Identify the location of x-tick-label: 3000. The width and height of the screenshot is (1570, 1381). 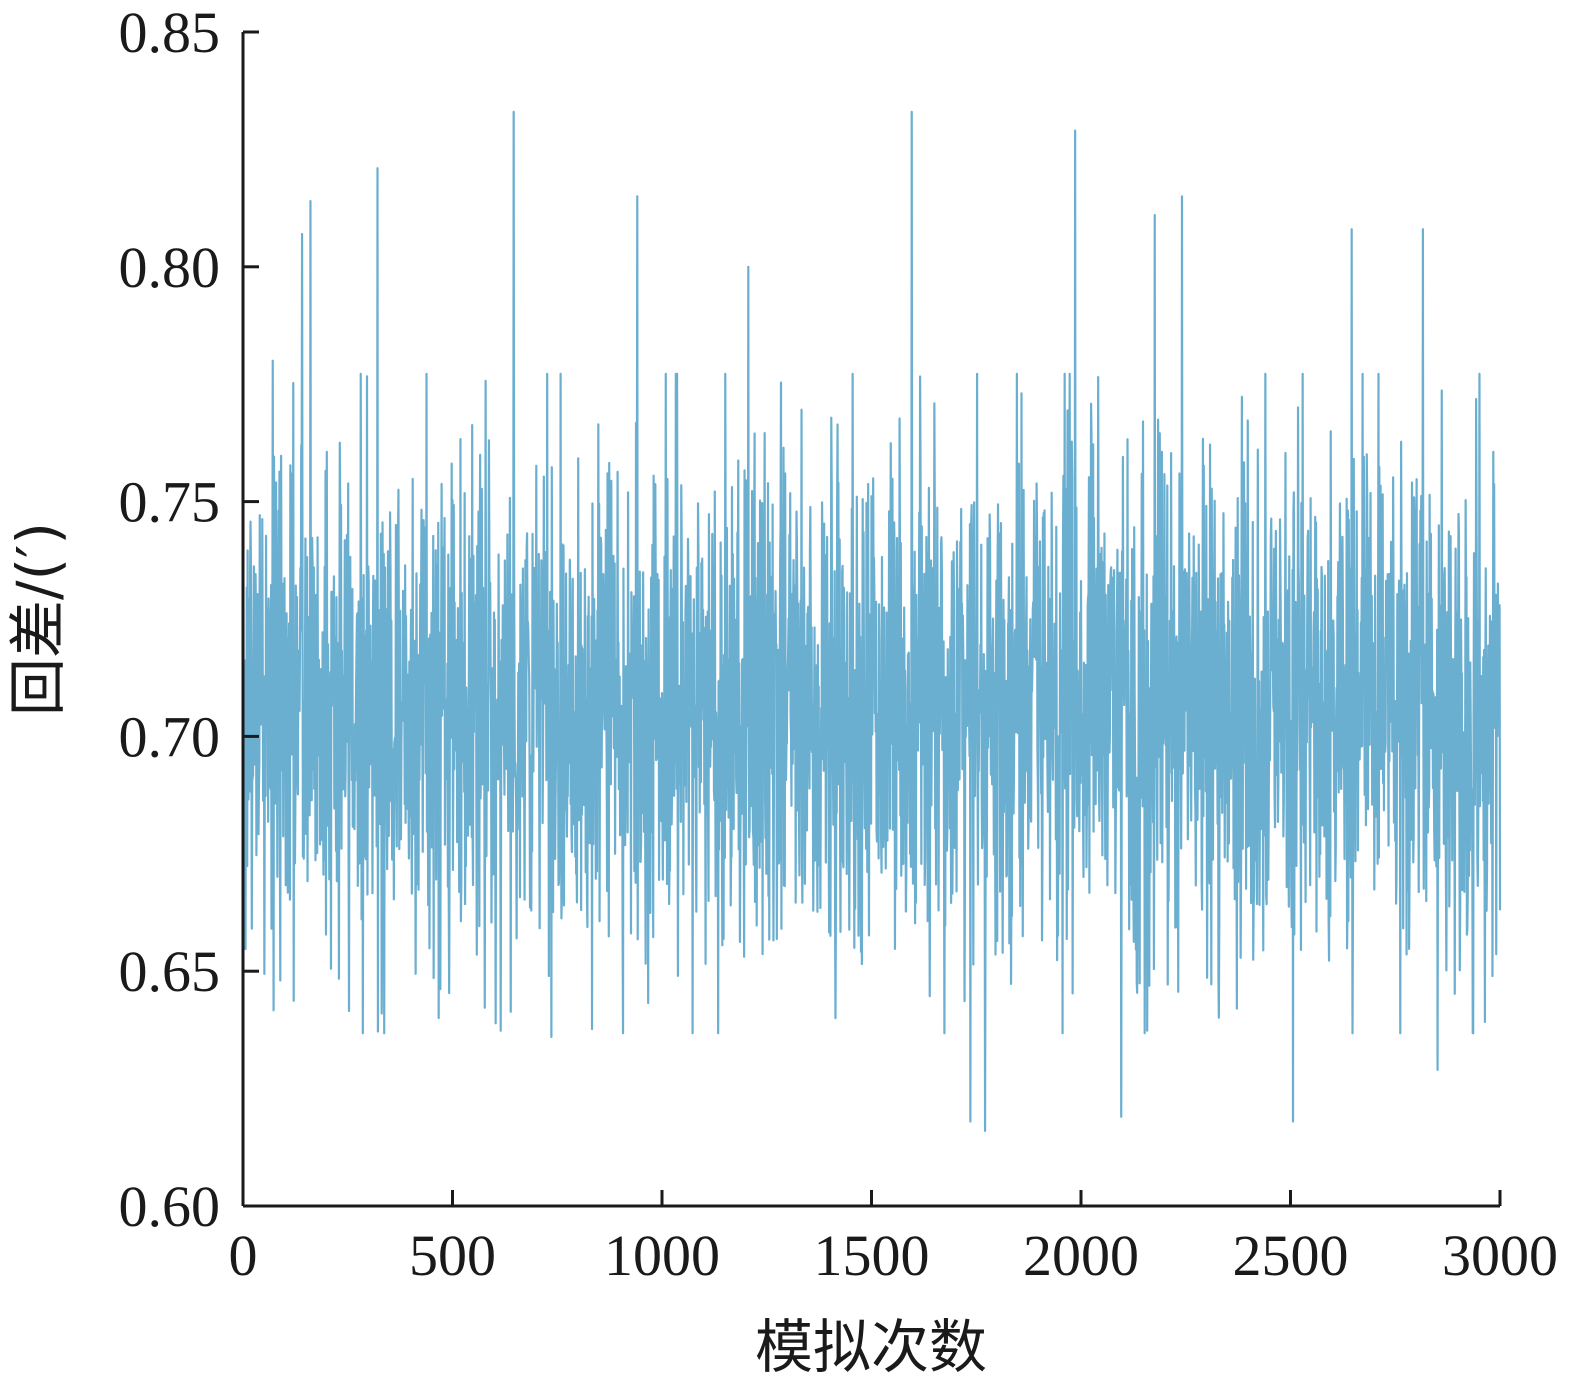
(1500, 1255).